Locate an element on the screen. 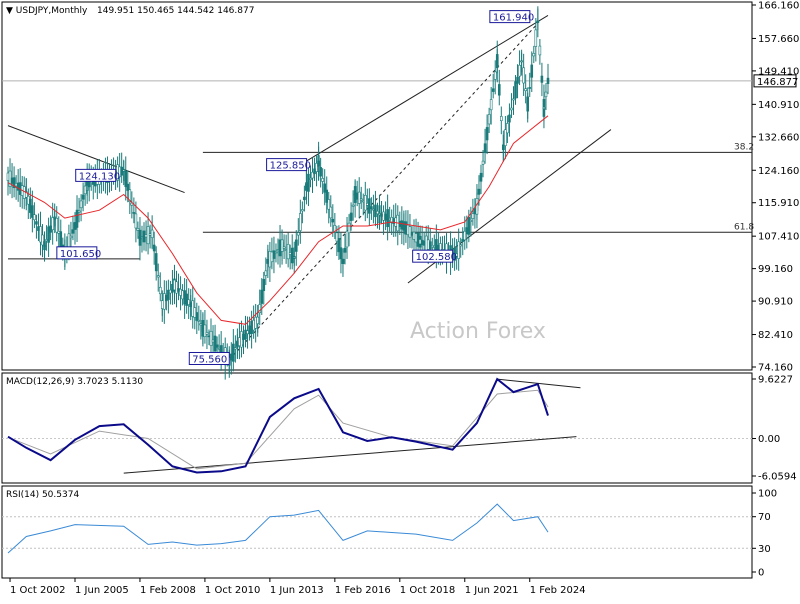 This screenshot has width=800, height=604. rsi-ytick-label: 0 is located at coordinates (761, 573).